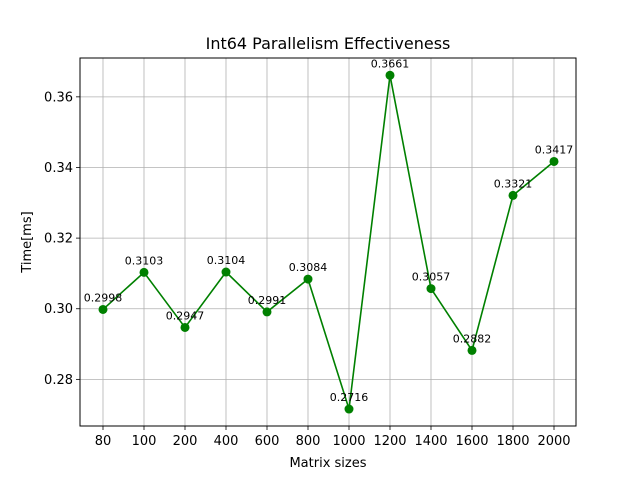 The height and width of the screenshot is (480, 640). Describe the element at coordinates (58, 309) in the screenshot. I see `y-tick-label: 0.30` at that location.